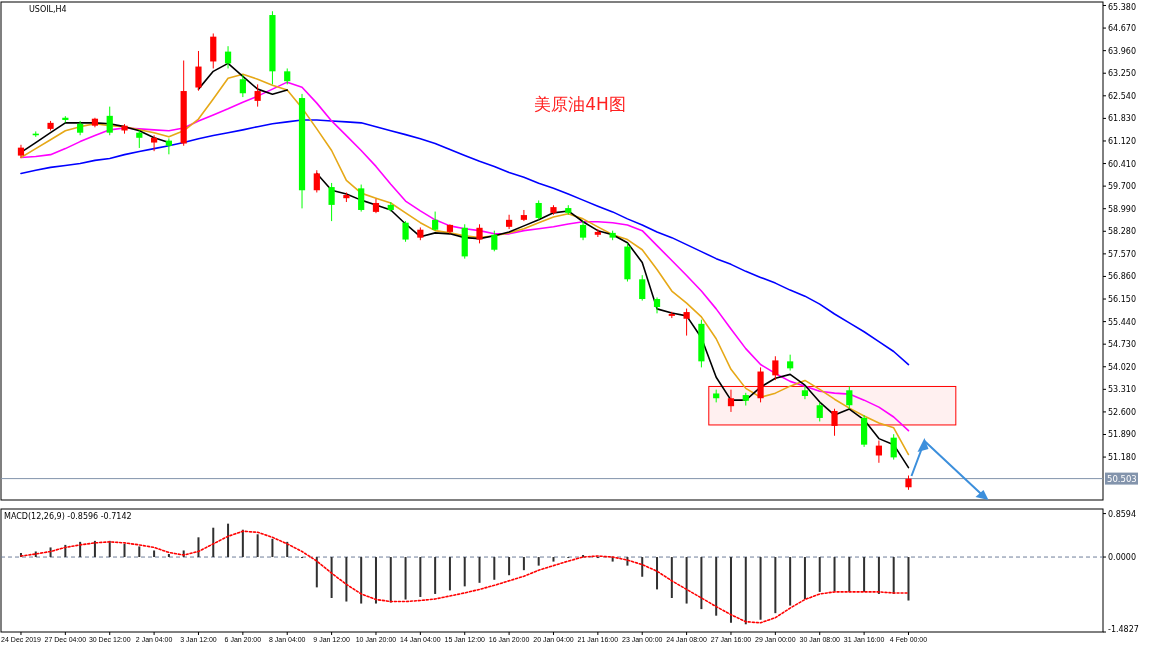  Describe the element at coordinates (68, 516) in the screenshot. I see `title: MACD(12,26,9) -0.8596 -0.7142` at that location.